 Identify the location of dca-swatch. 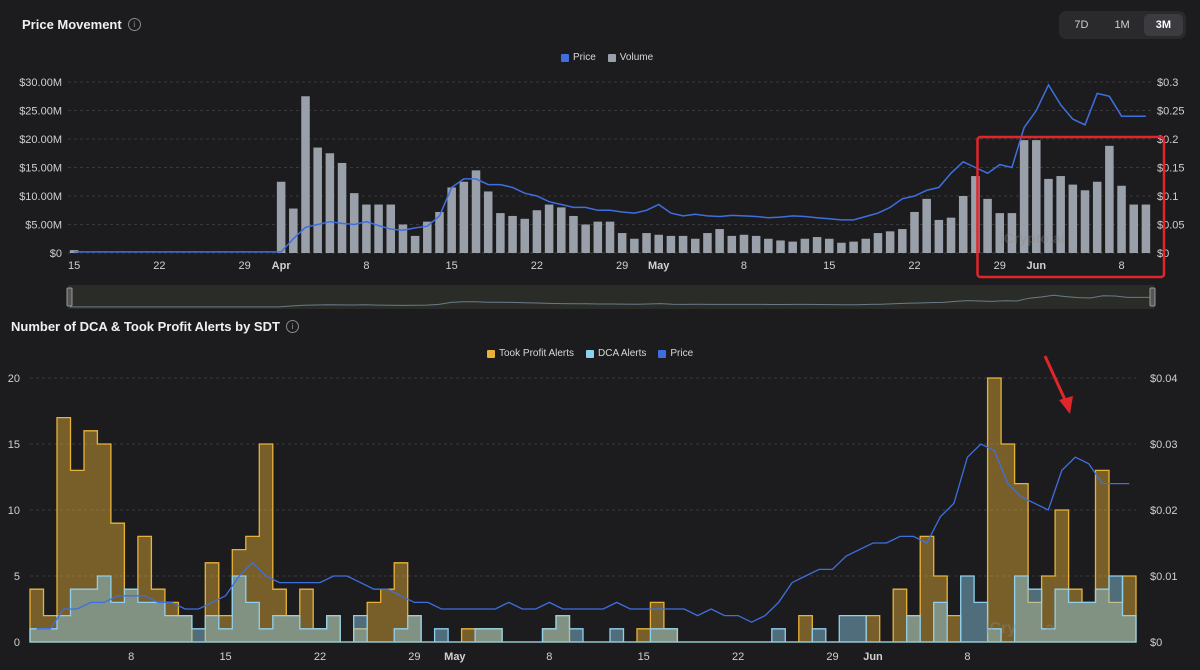
(590, 353).